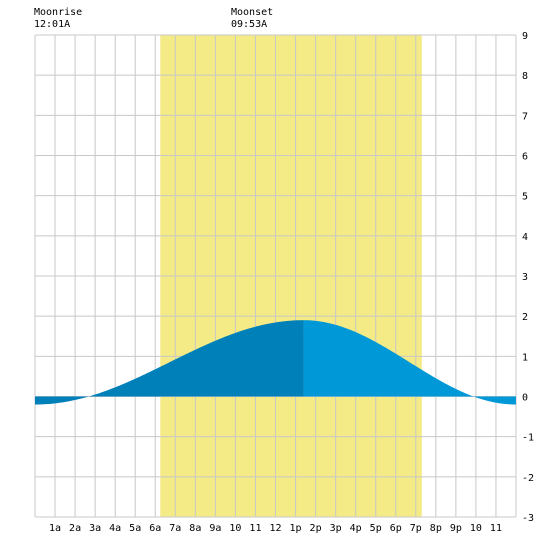 This screenshot has height=550, width=550. I want to click on y-tick-label: 3, so click(525, 277).